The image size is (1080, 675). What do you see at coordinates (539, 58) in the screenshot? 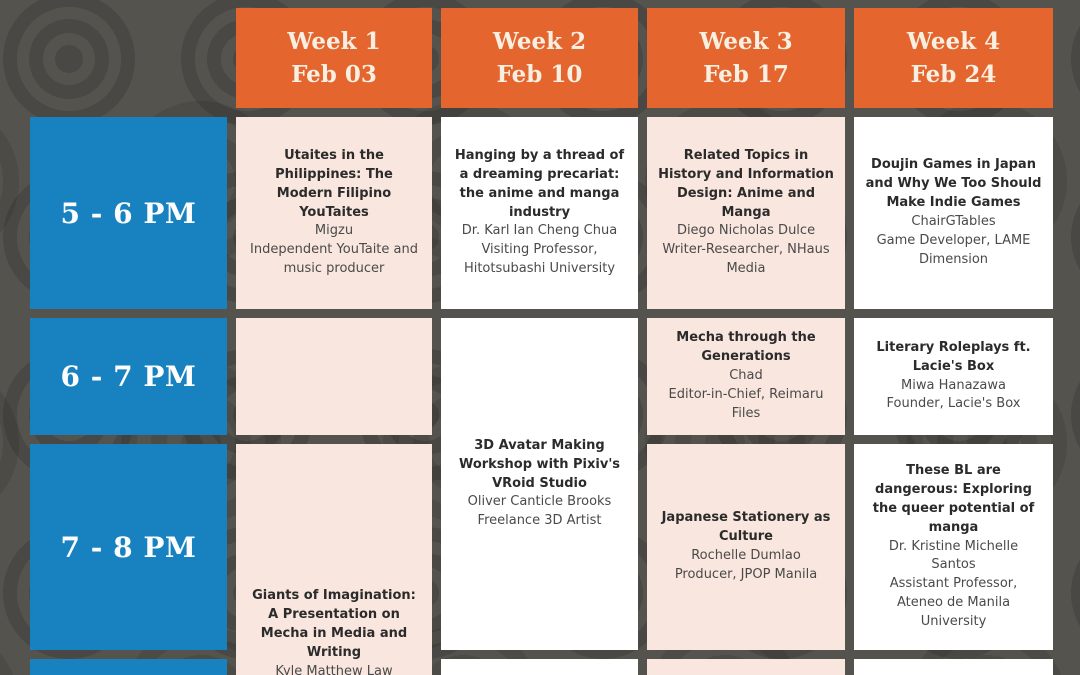
I see `week-header-2: Week 2 Feb 10` at bounding box center [539, 58].